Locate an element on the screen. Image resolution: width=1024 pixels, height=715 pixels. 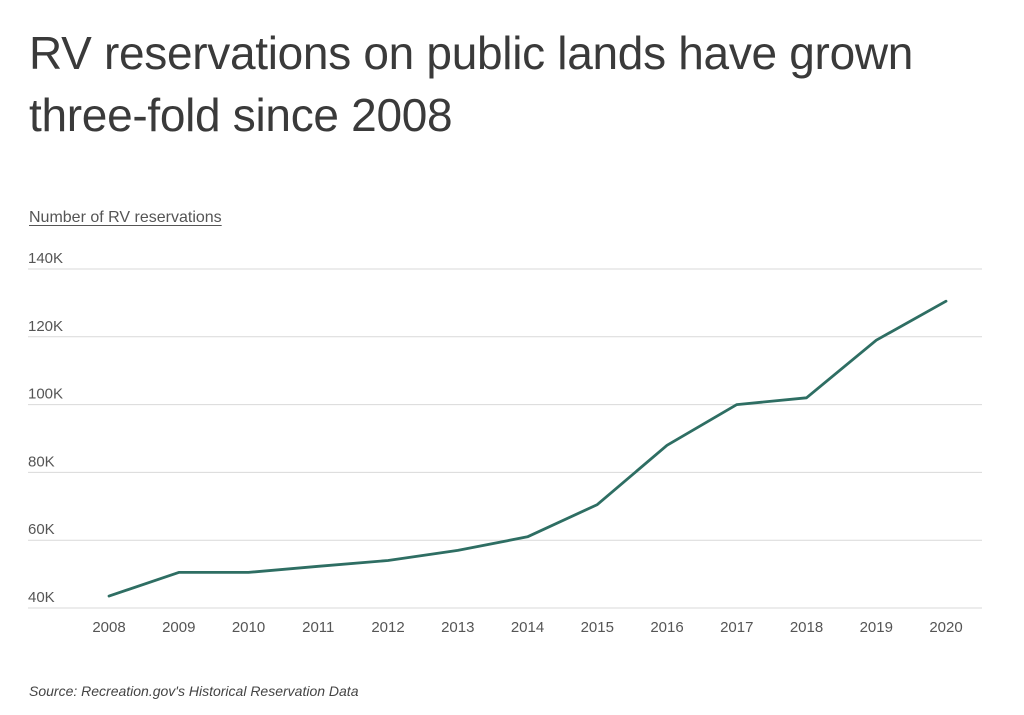
x-tick-label: 2009 is located at coordinates (178, 627).